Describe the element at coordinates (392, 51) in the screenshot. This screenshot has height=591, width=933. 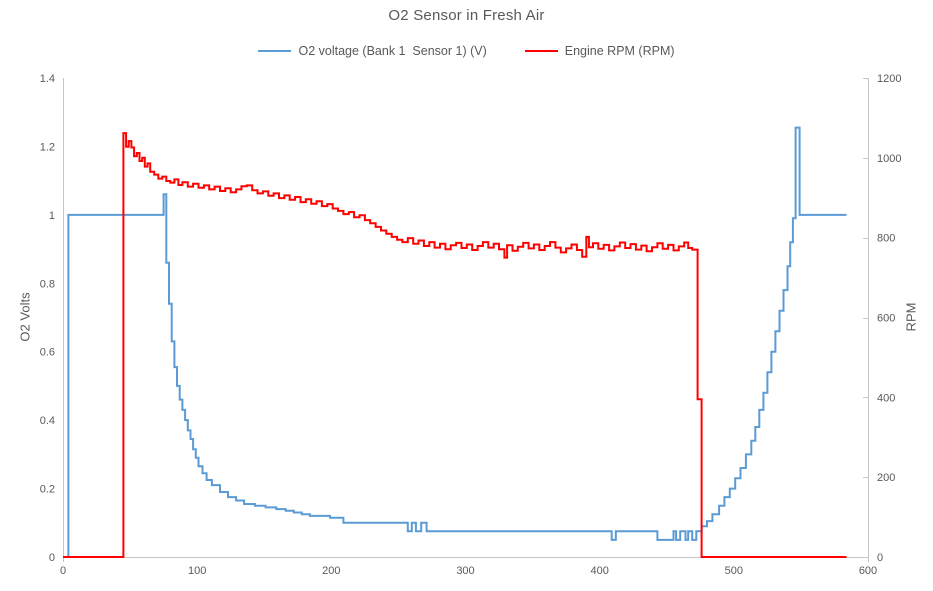
I see `legend-label-o2-voltage: O2 voltage (Bank 1 Sensor 1) (V)` at that location.